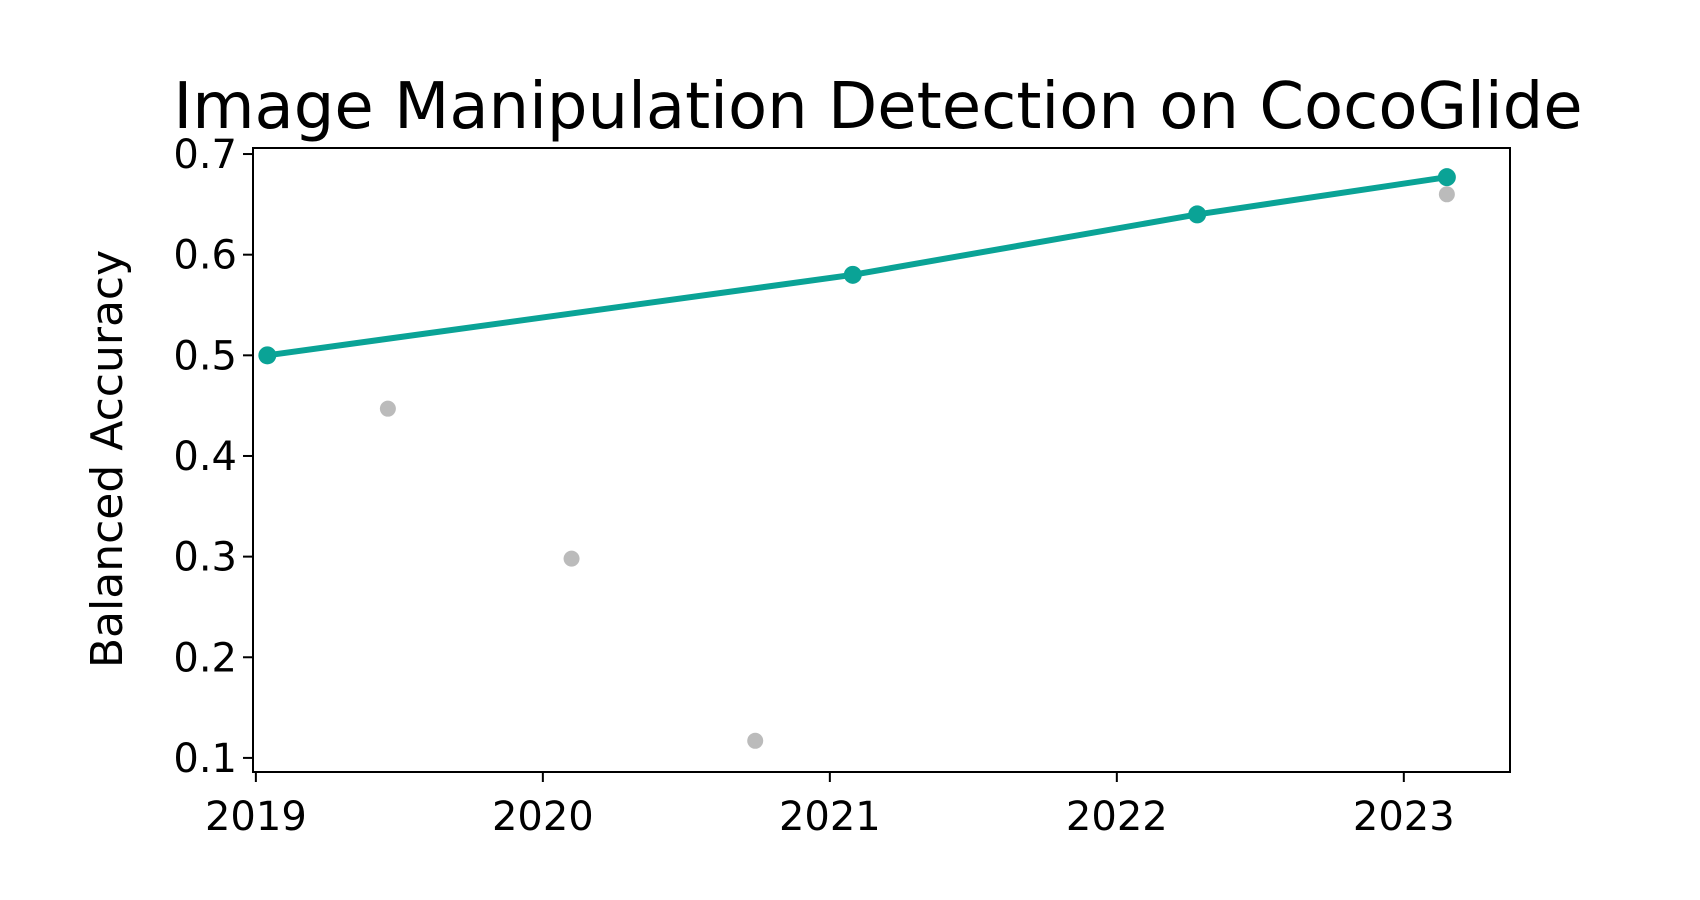 The height and width of the screenshot is (900, 1700). Describe the element at coordinates (205, 256) in the screenshot. I see `y-tick-label: 0.6` at that location.